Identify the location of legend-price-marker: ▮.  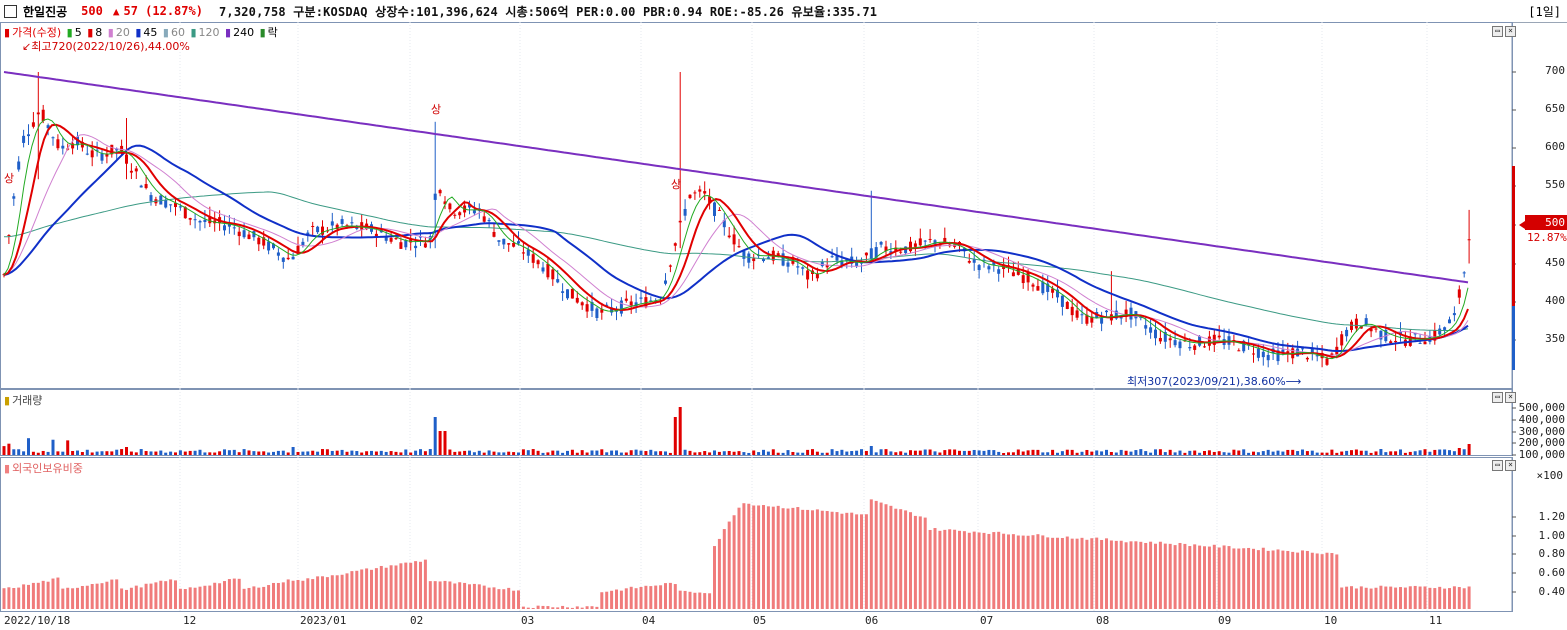
(7, 32).